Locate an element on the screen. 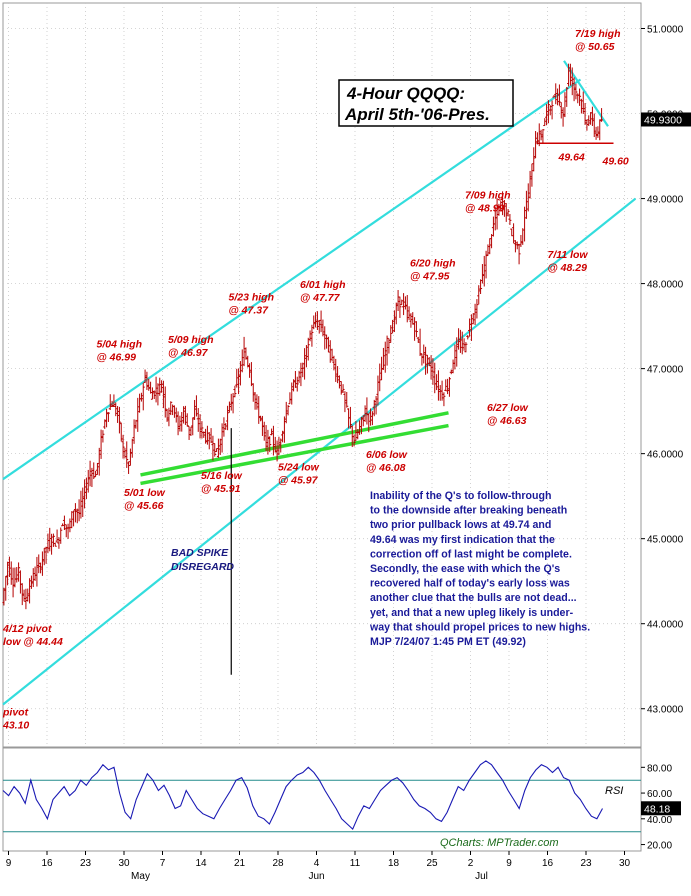 This screenshot has height=896, width=691. annotation-label: 5/24 low is located at coordinates (299, 468).